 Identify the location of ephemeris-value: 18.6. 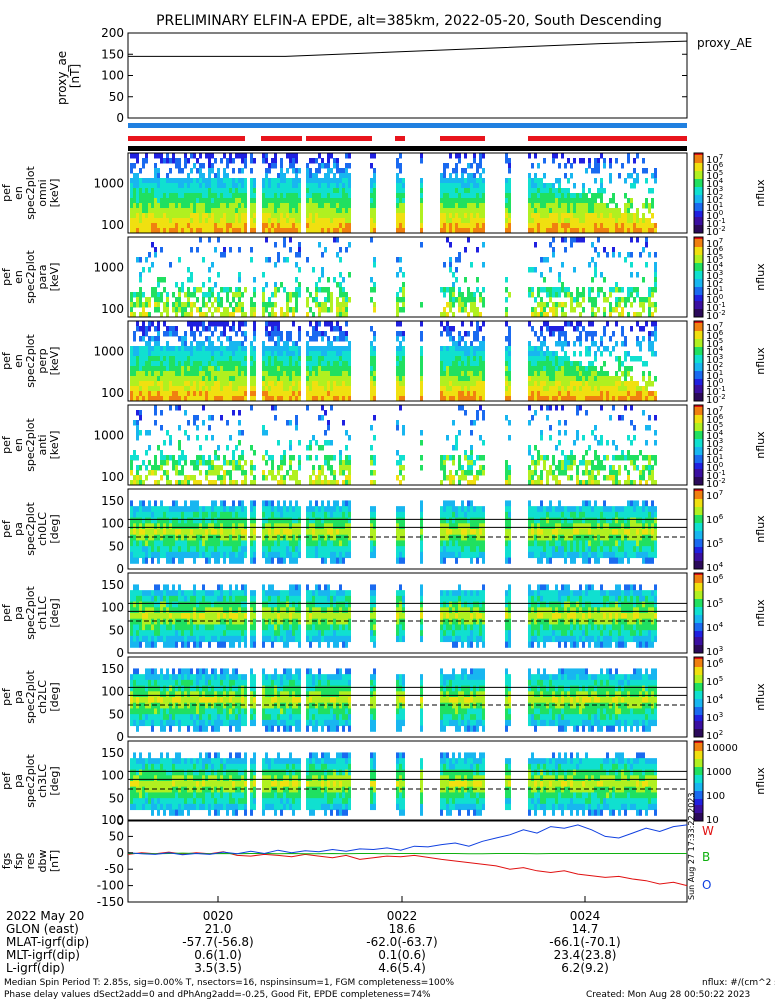
(402, 929).